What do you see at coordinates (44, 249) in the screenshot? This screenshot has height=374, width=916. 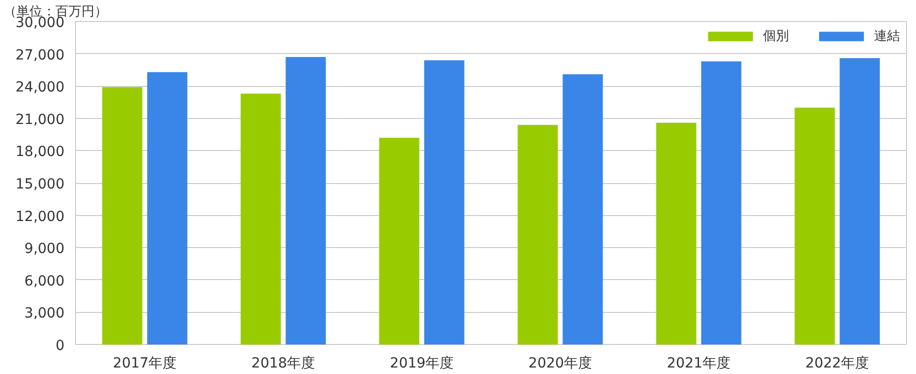 I see `y-tick-label: 9,000` at bounding box center [44, 249].